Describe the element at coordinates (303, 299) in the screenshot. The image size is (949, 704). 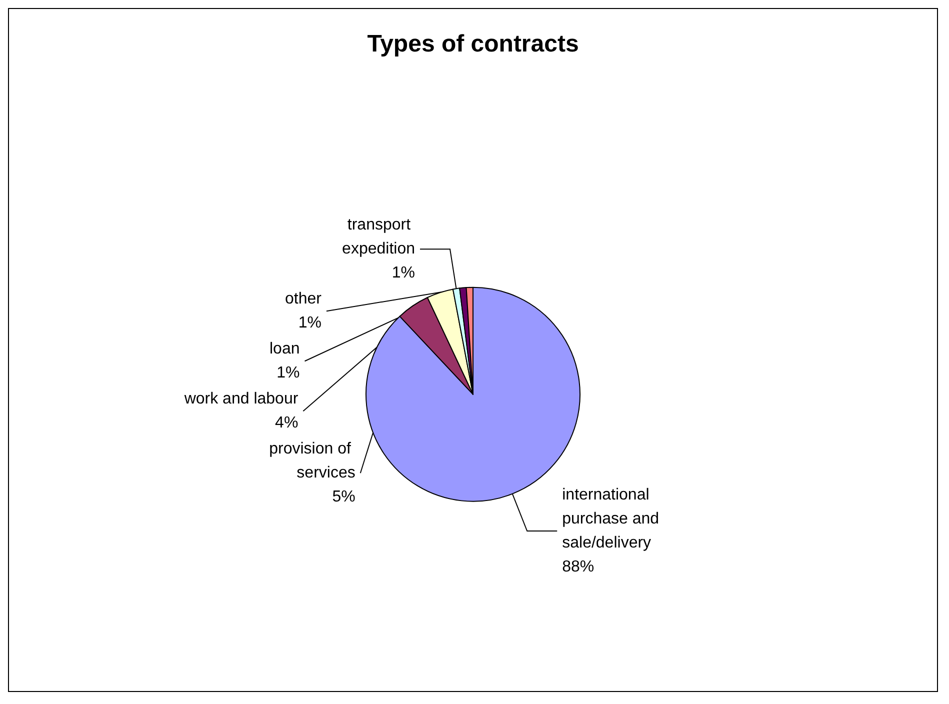
I see `slice-label: other` at that location.